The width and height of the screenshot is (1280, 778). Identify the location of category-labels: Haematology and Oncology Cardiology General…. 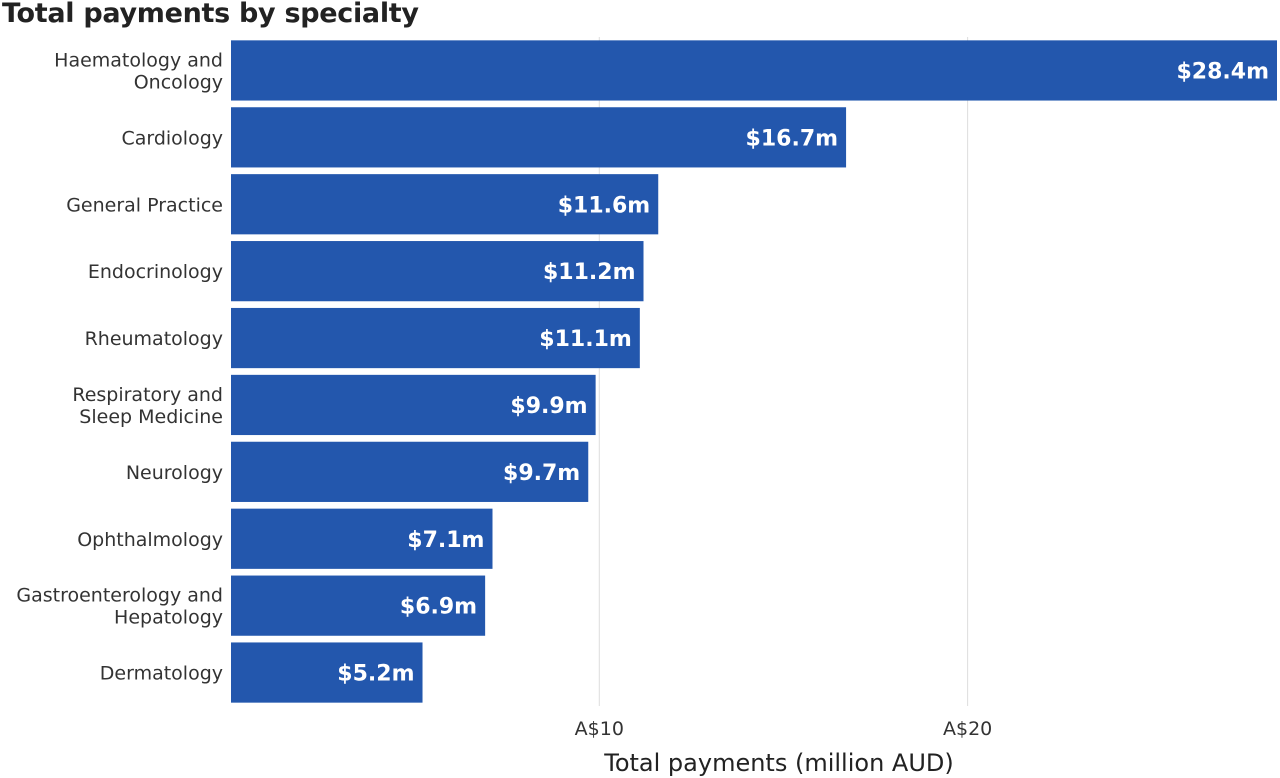
(119, 366).